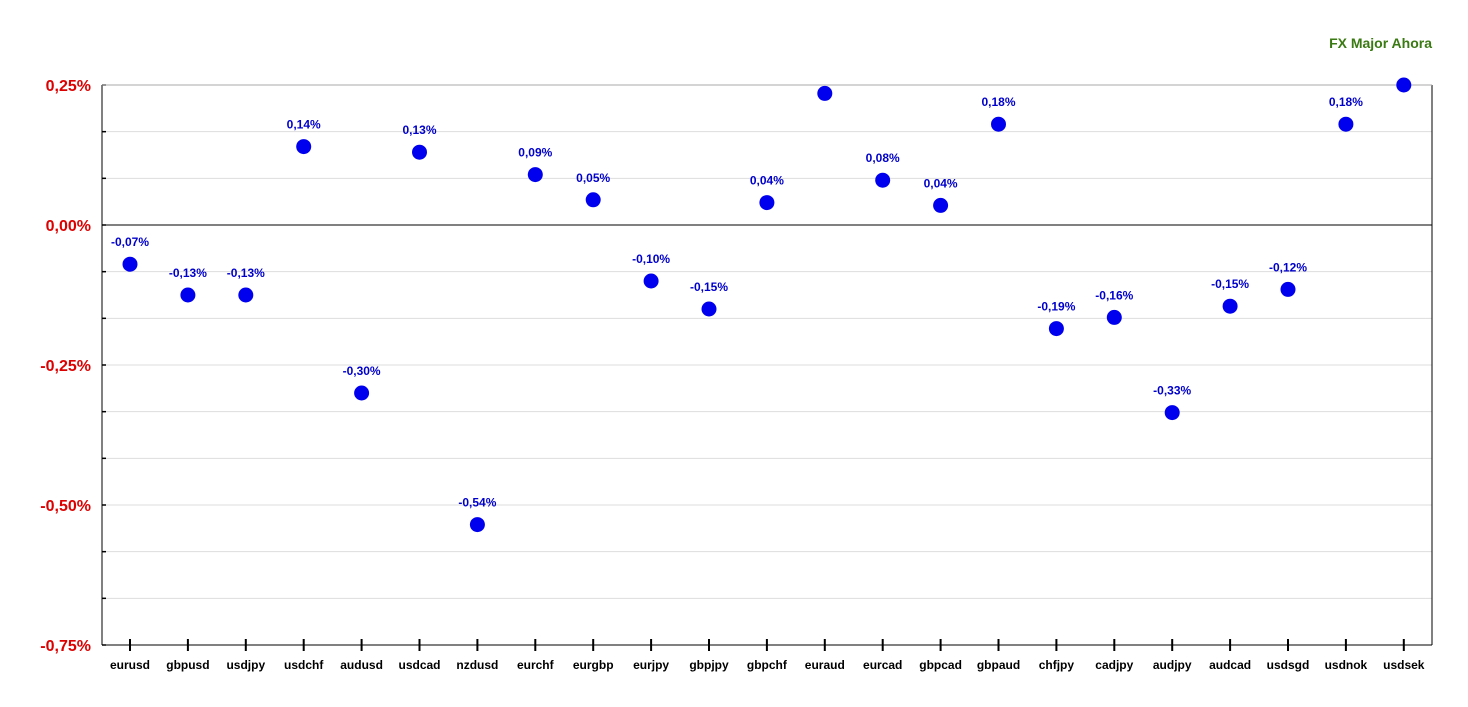 Image resolution: width=1468 pixels, height=707 pixels. Describe the element at coordinates (1172, 391) in the screenshot. I see `data-label: -0,33%` at that location.